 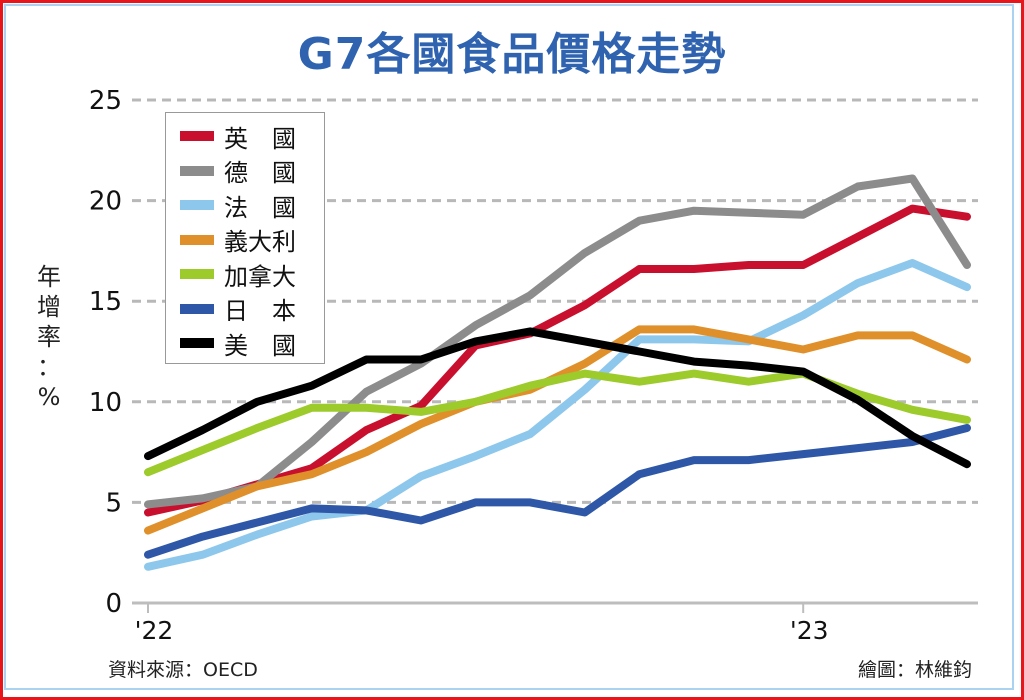 I want to click on y-tick-label: 10, so click(x=105, y=403).